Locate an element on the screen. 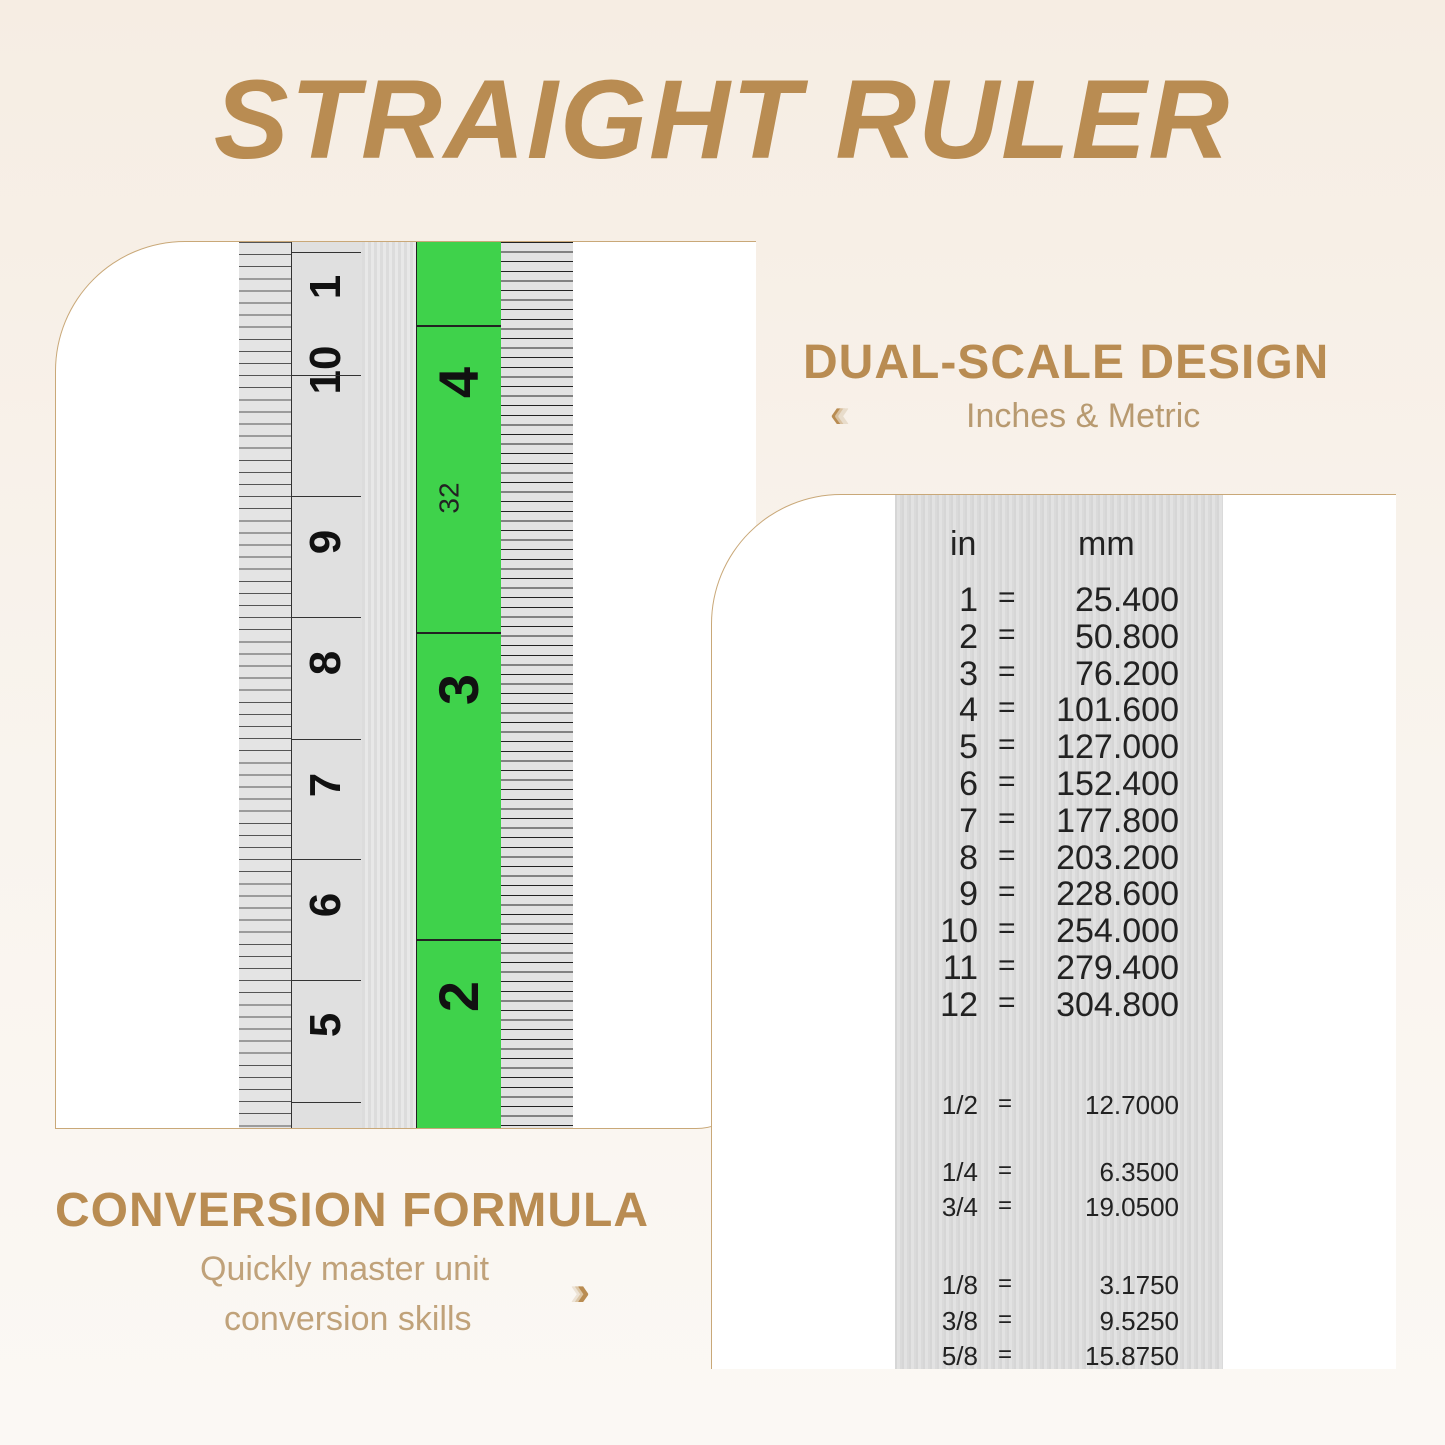 This screenshot has width=1445, height=1445. mm-value: 6.3500 is located at coordinates (1139, 1172).